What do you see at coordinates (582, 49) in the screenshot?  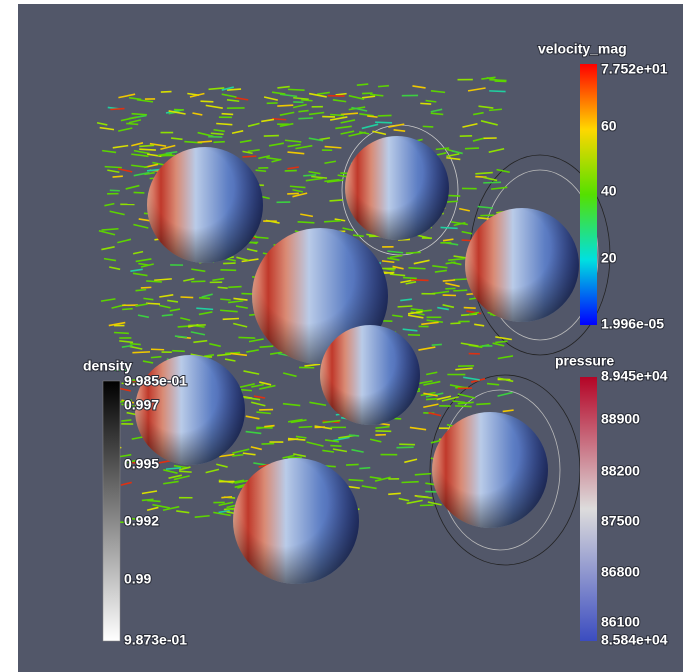 I see `legend-title: velocity_mag` at bounding box center [582, 49].